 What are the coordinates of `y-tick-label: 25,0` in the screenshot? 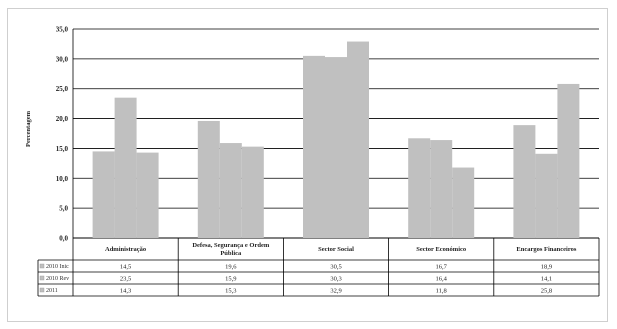 It's located at (62, 89).